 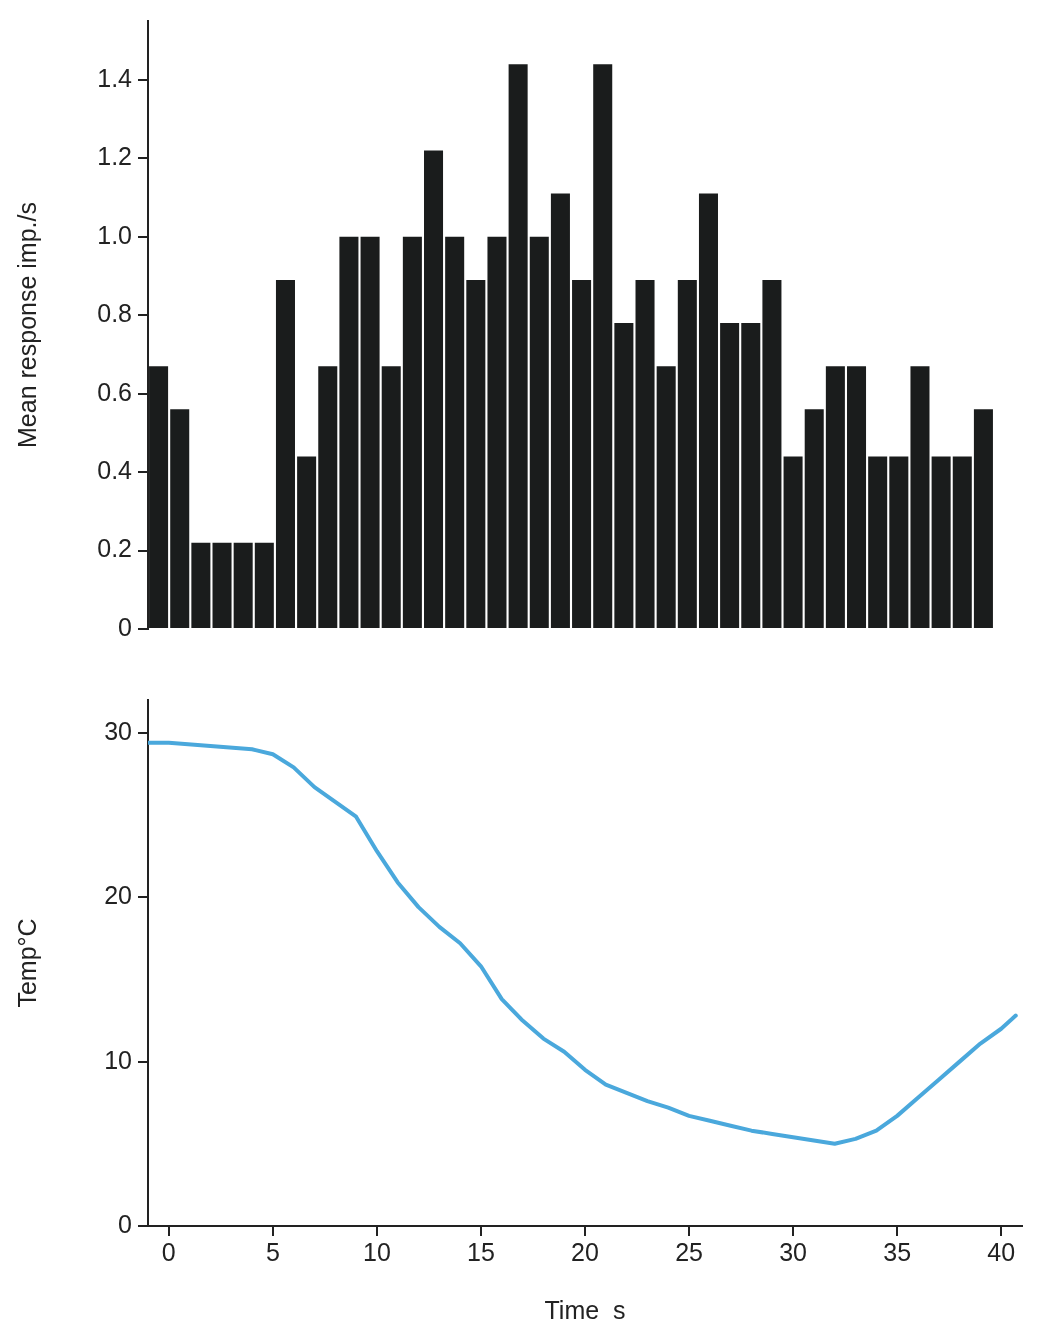 I want to click on x-tick-label: 30, so click(x=793, y=1251).